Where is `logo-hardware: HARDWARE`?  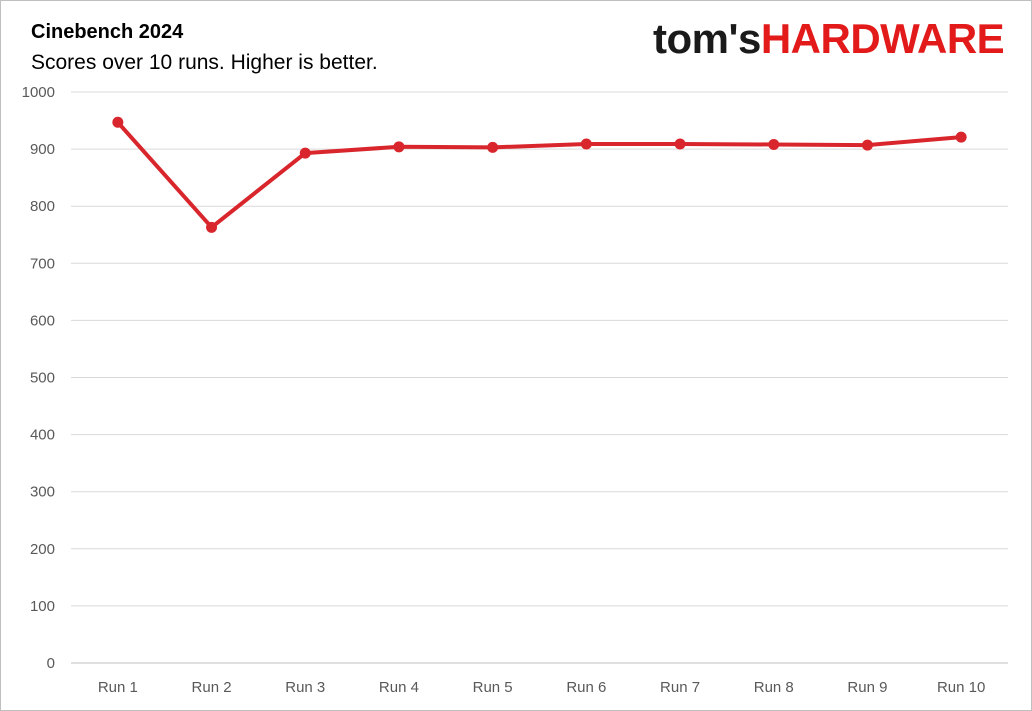 logo-hardware: HARDWARE is located at coordinates (882, 38).